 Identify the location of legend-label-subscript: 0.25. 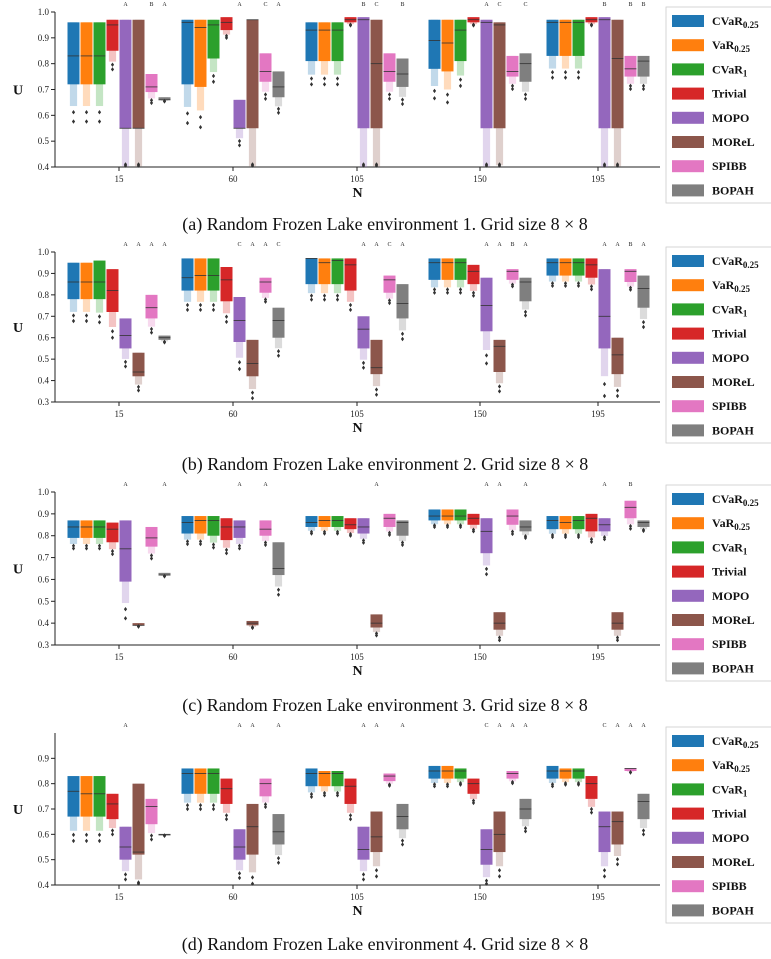
(742, 769).